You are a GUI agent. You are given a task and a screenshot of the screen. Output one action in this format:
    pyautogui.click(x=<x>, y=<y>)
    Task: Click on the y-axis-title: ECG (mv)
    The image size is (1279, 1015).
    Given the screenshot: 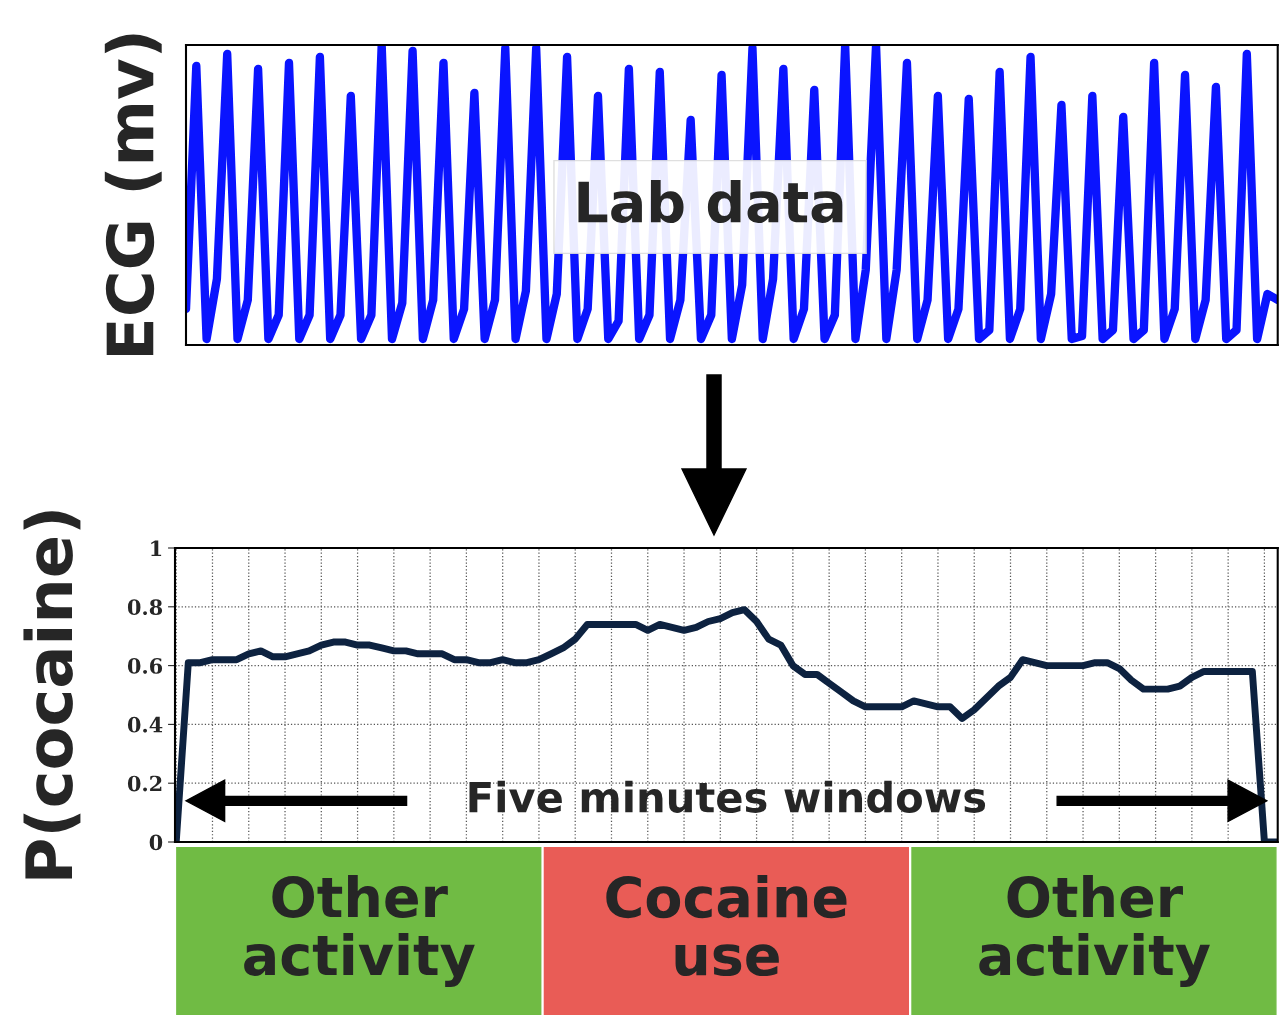 What is the action you would take?
    pyautogui.click(x=133, y=195)
    